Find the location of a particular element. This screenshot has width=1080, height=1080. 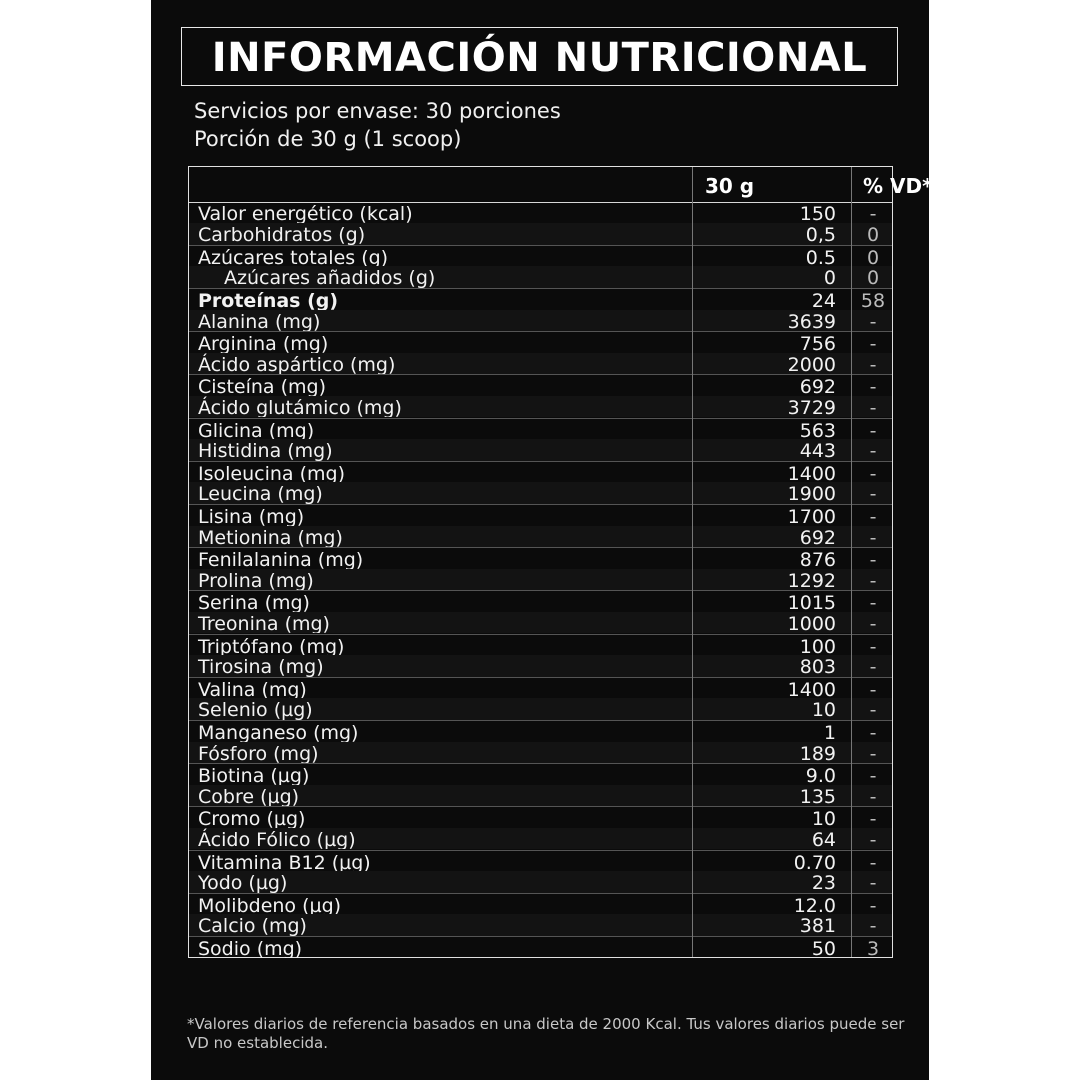

nutrient-label: Alanina (mg) is located at coordinates (259, 321).